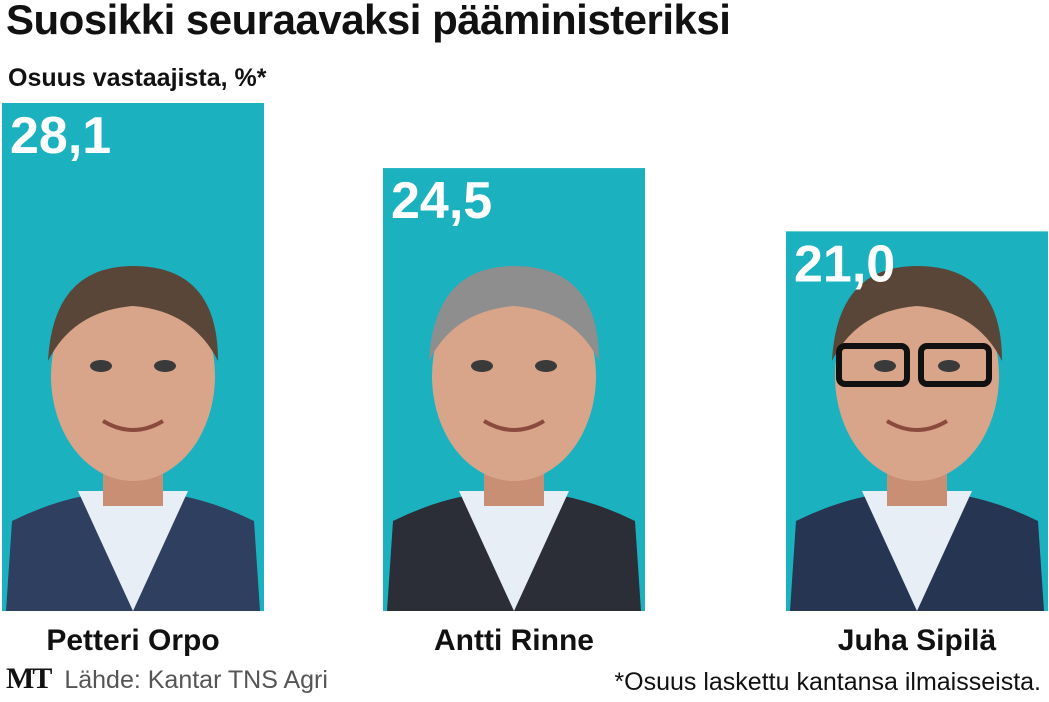  What do you see at coordinates (514, 640) in the screenshot?
I see `category-label: Antti Rinne` at bounding box center [514, 640].